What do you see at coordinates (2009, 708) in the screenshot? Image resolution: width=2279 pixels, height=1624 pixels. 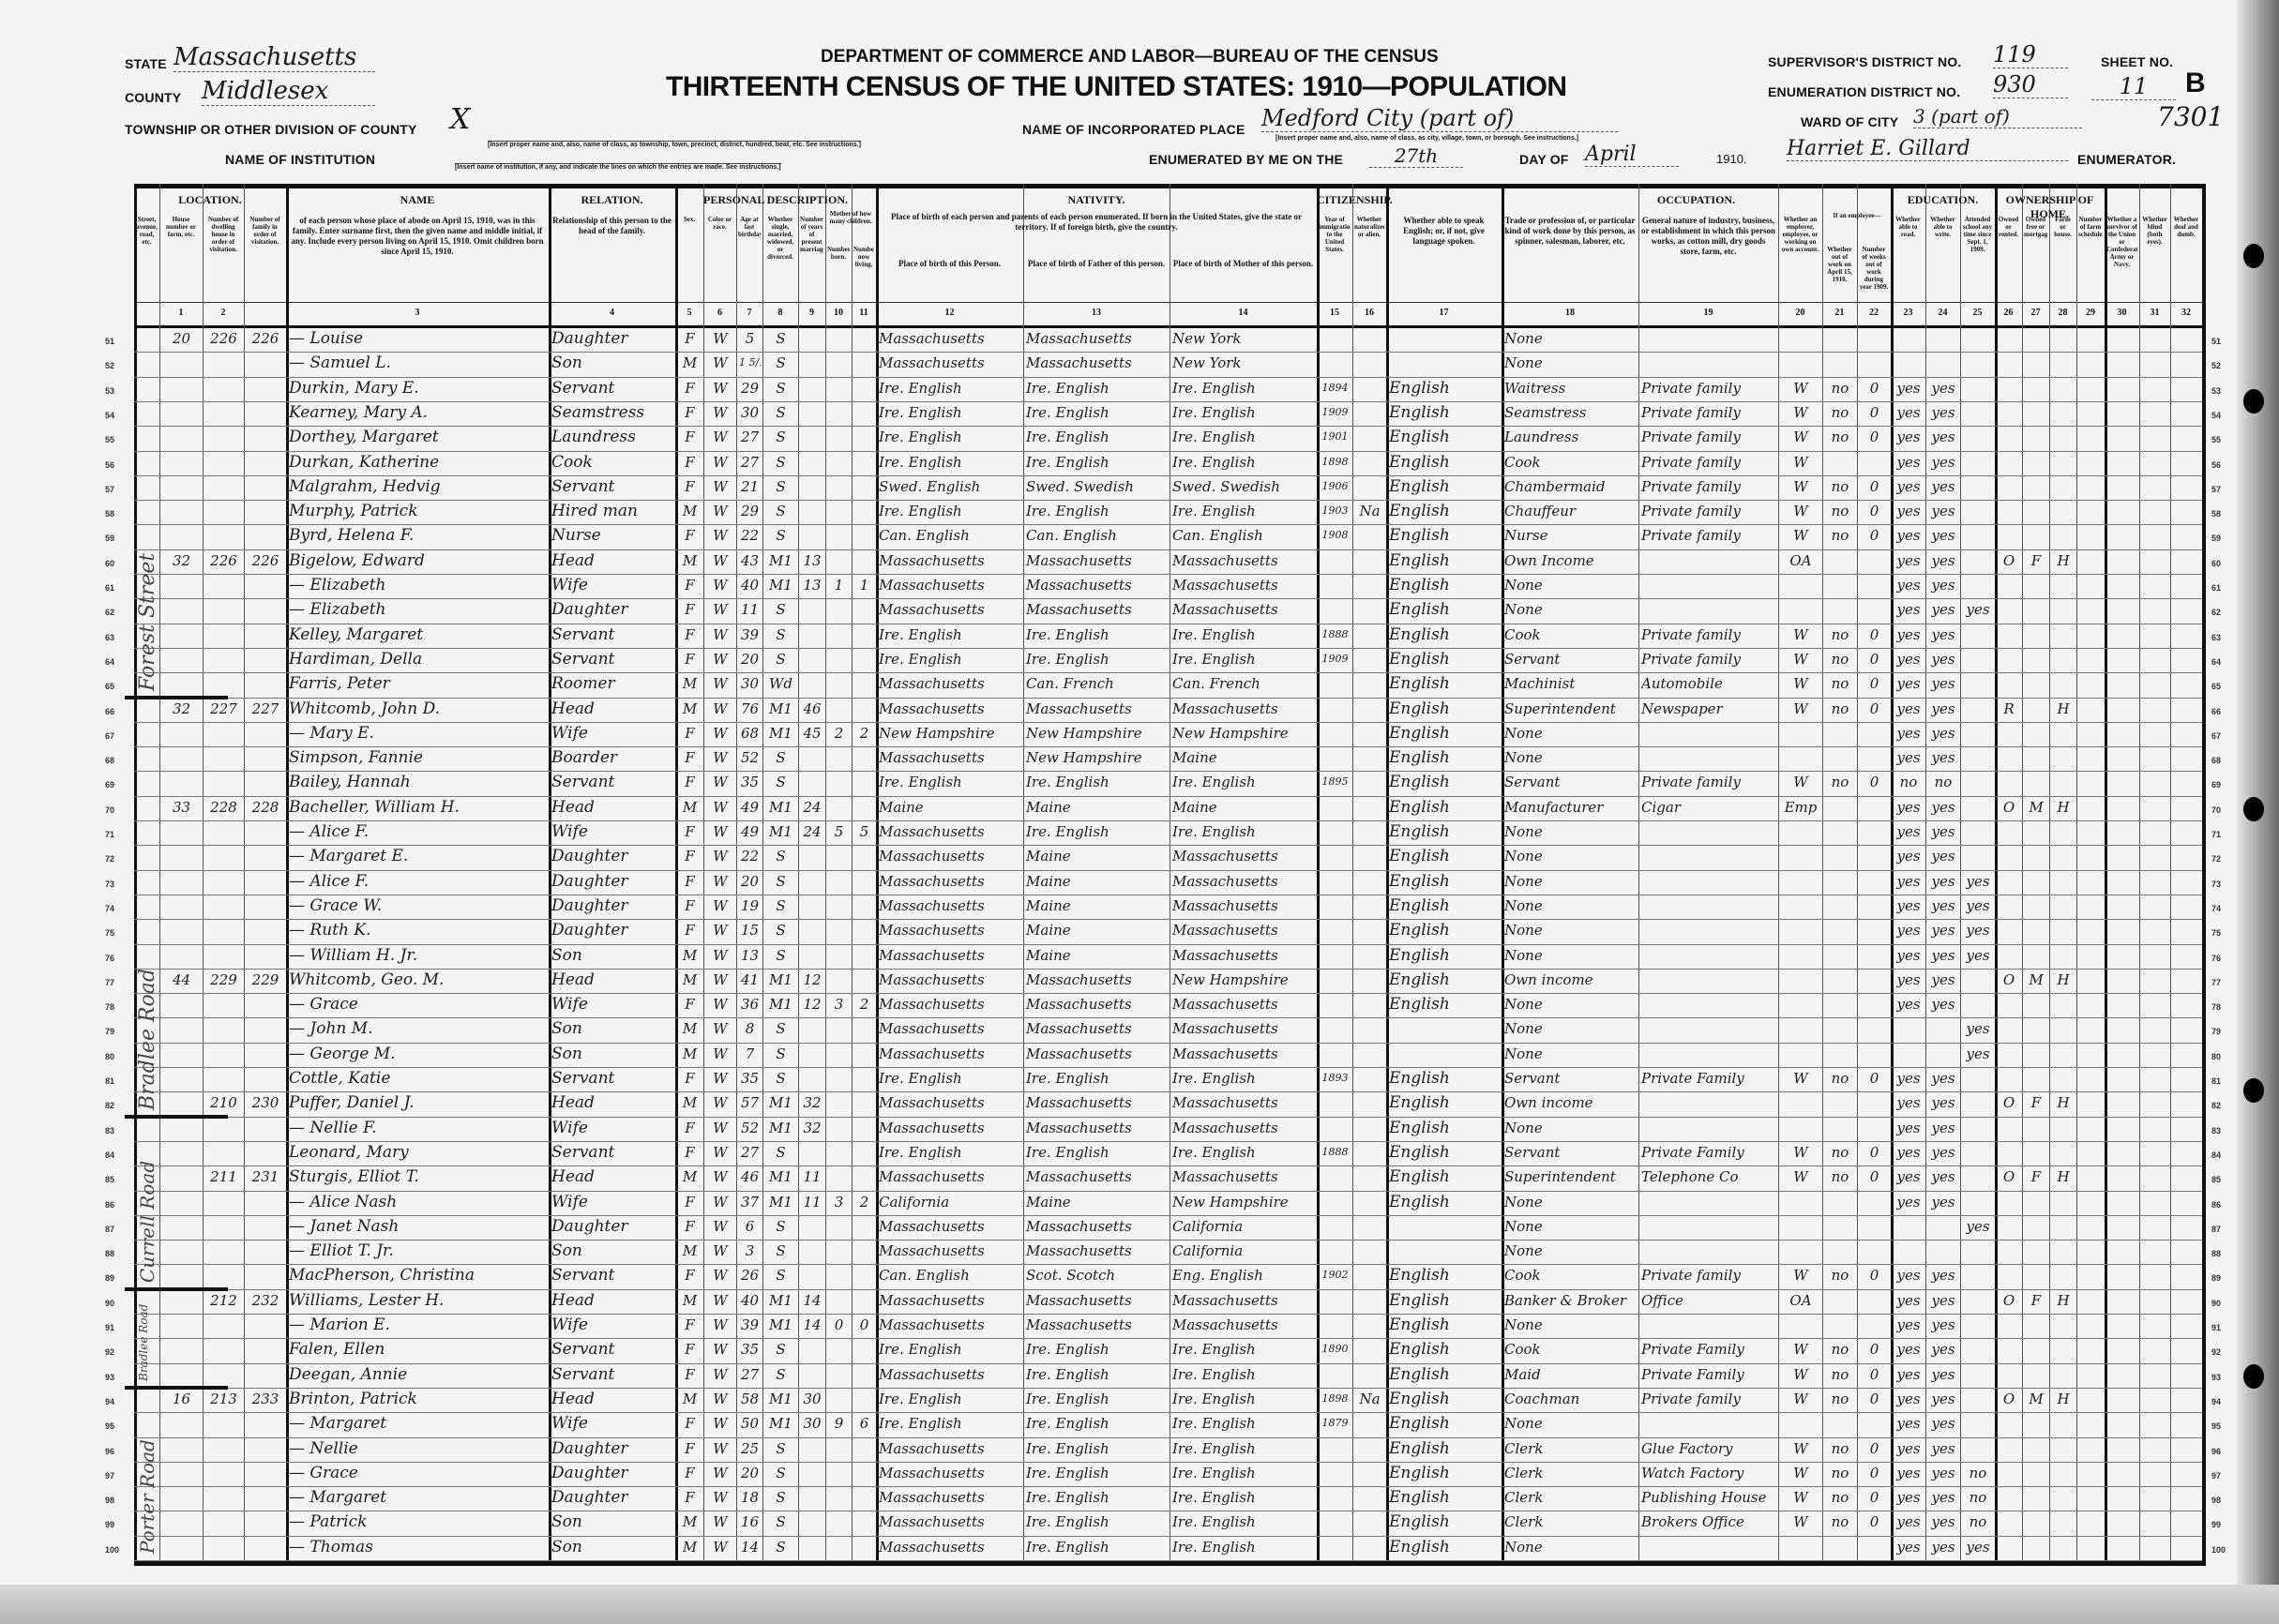 I see `cell-owned: R` at bounding box center [2009, 708].